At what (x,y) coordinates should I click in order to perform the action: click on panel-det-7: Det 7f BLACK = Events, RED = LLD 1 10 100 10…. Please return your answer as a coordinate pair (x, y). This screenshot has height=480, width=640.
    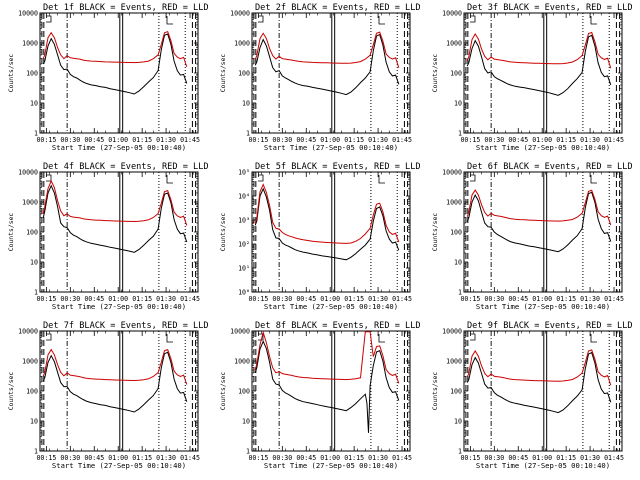
    Looking at the image, I should click on (108, 395).